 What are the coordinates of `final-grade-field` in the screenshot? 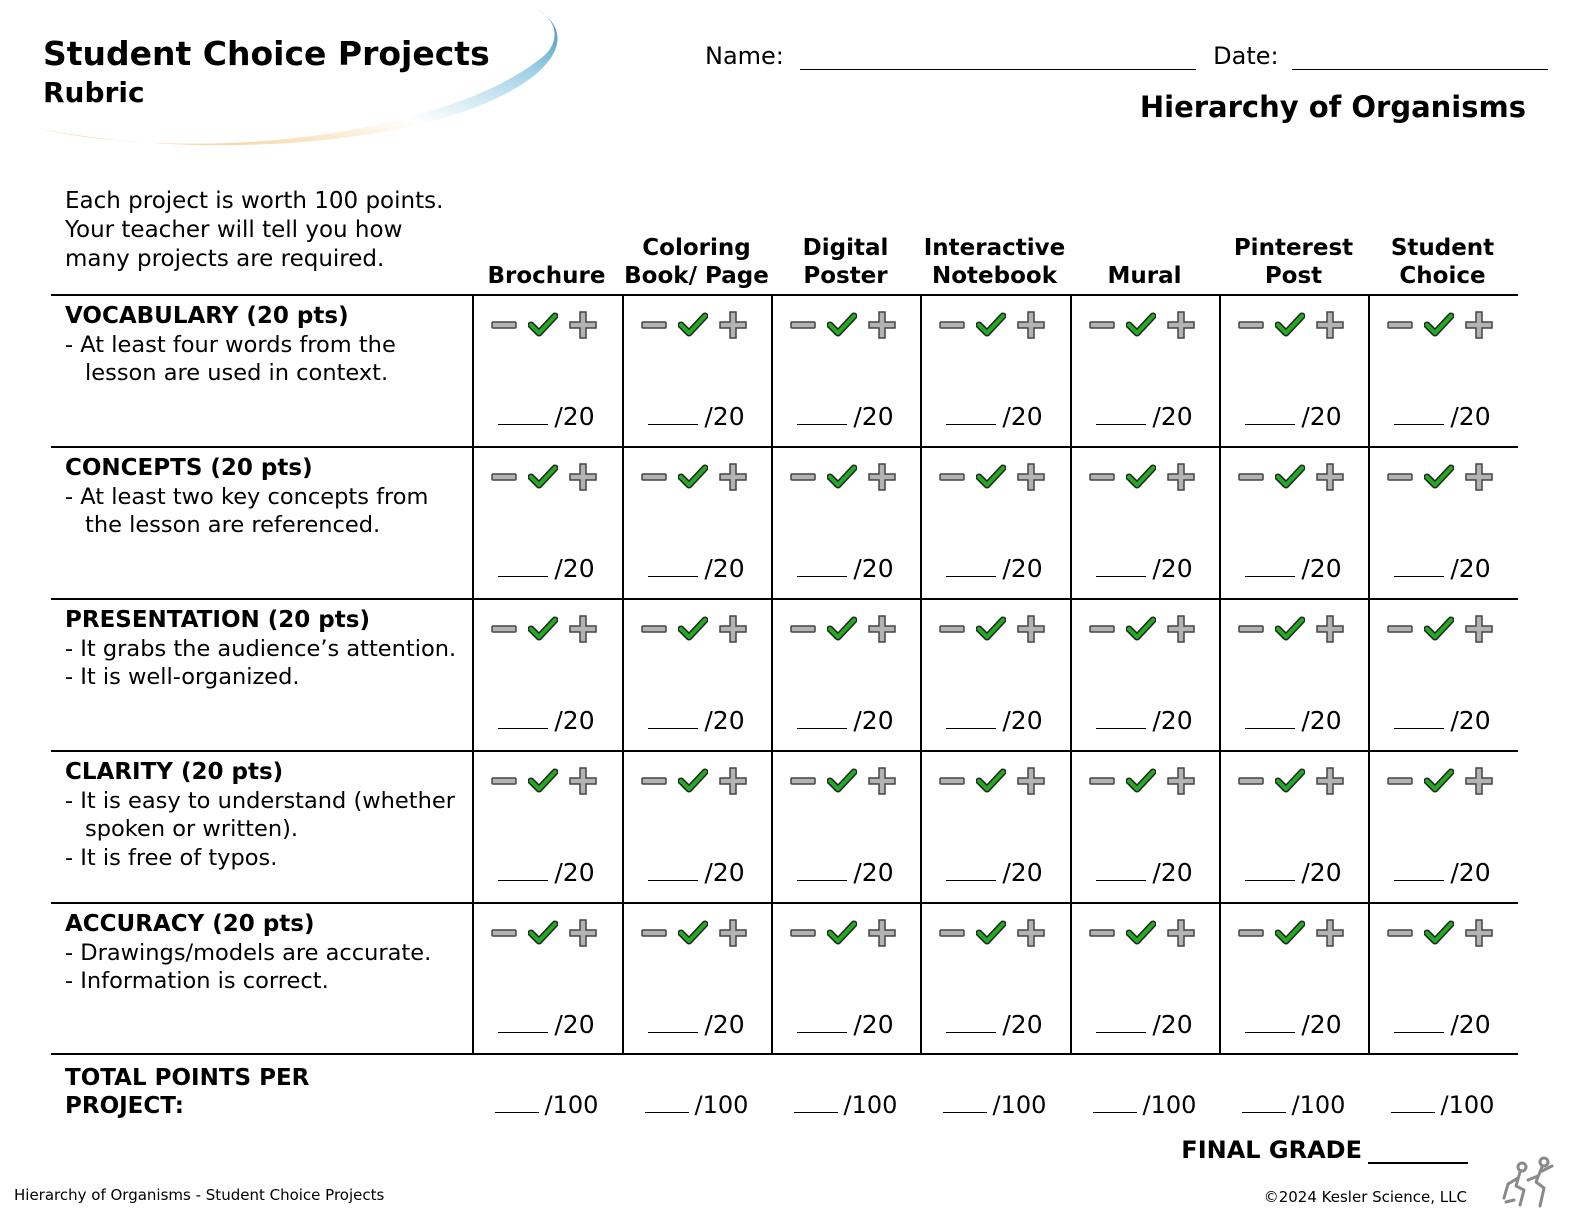 It's located at (1418, 1151).